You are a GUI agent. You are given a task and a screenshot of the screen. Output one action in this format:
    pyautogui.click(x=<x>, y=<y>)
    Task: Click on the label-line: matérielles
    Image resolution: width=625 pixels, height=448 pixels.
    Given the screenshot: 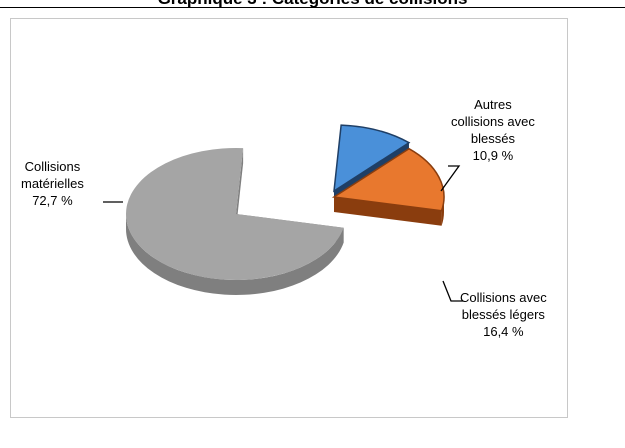 What is the action you would take?
    pyautogui.click(x=52, y=183)
    